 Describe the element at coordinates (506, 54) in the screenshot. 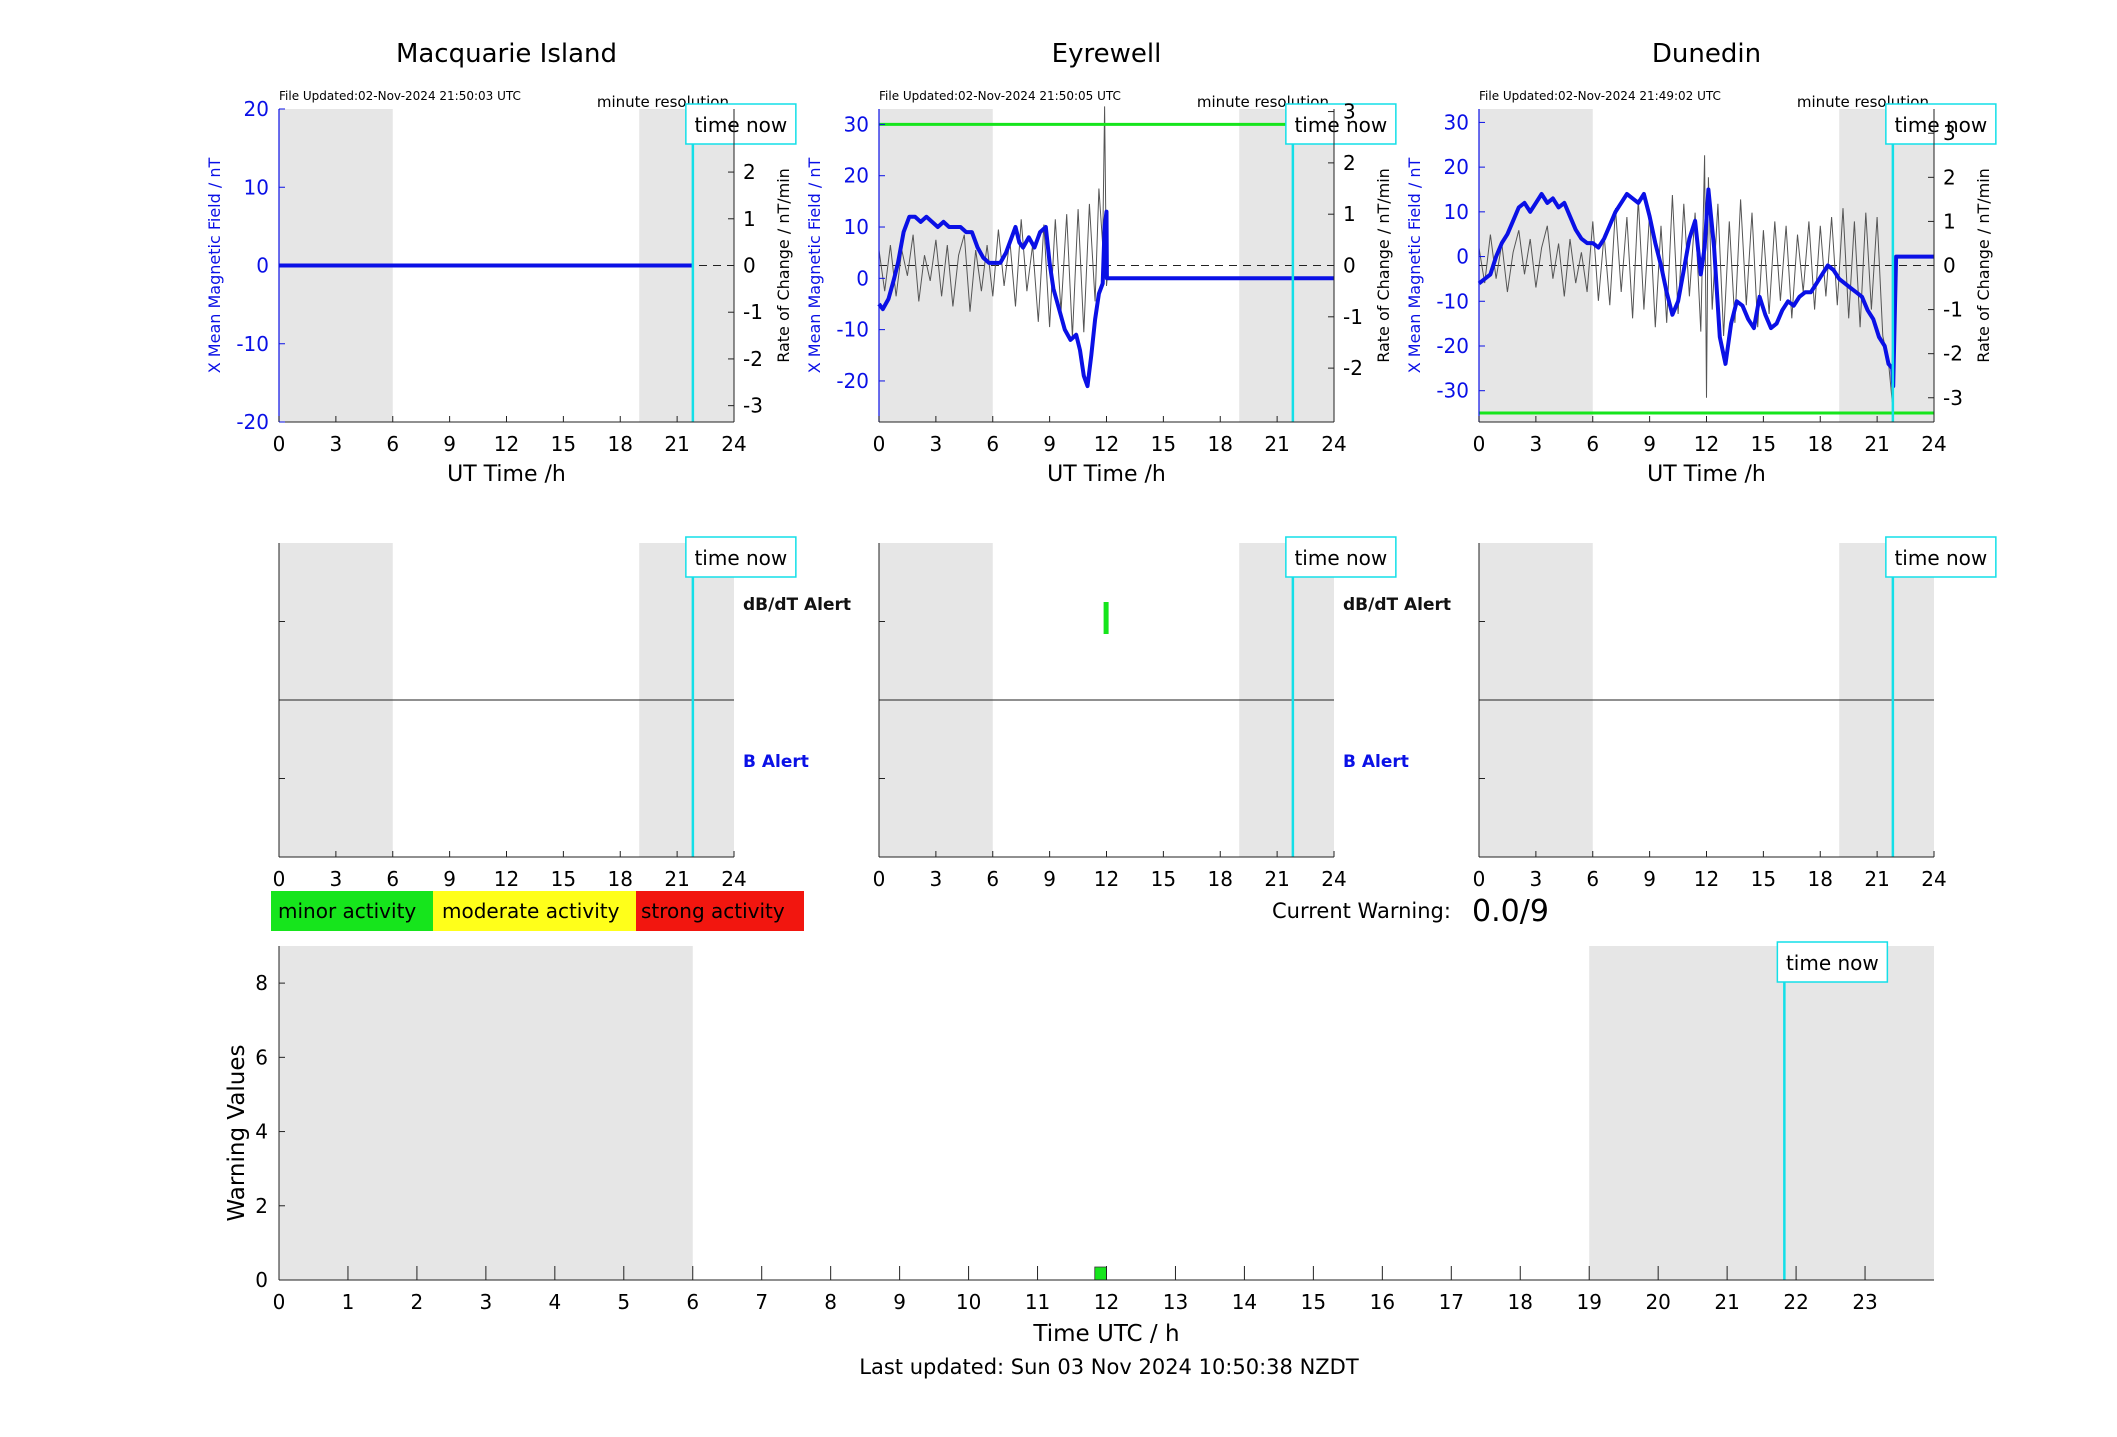

I see `station-title: Macquarie Island` at that location.